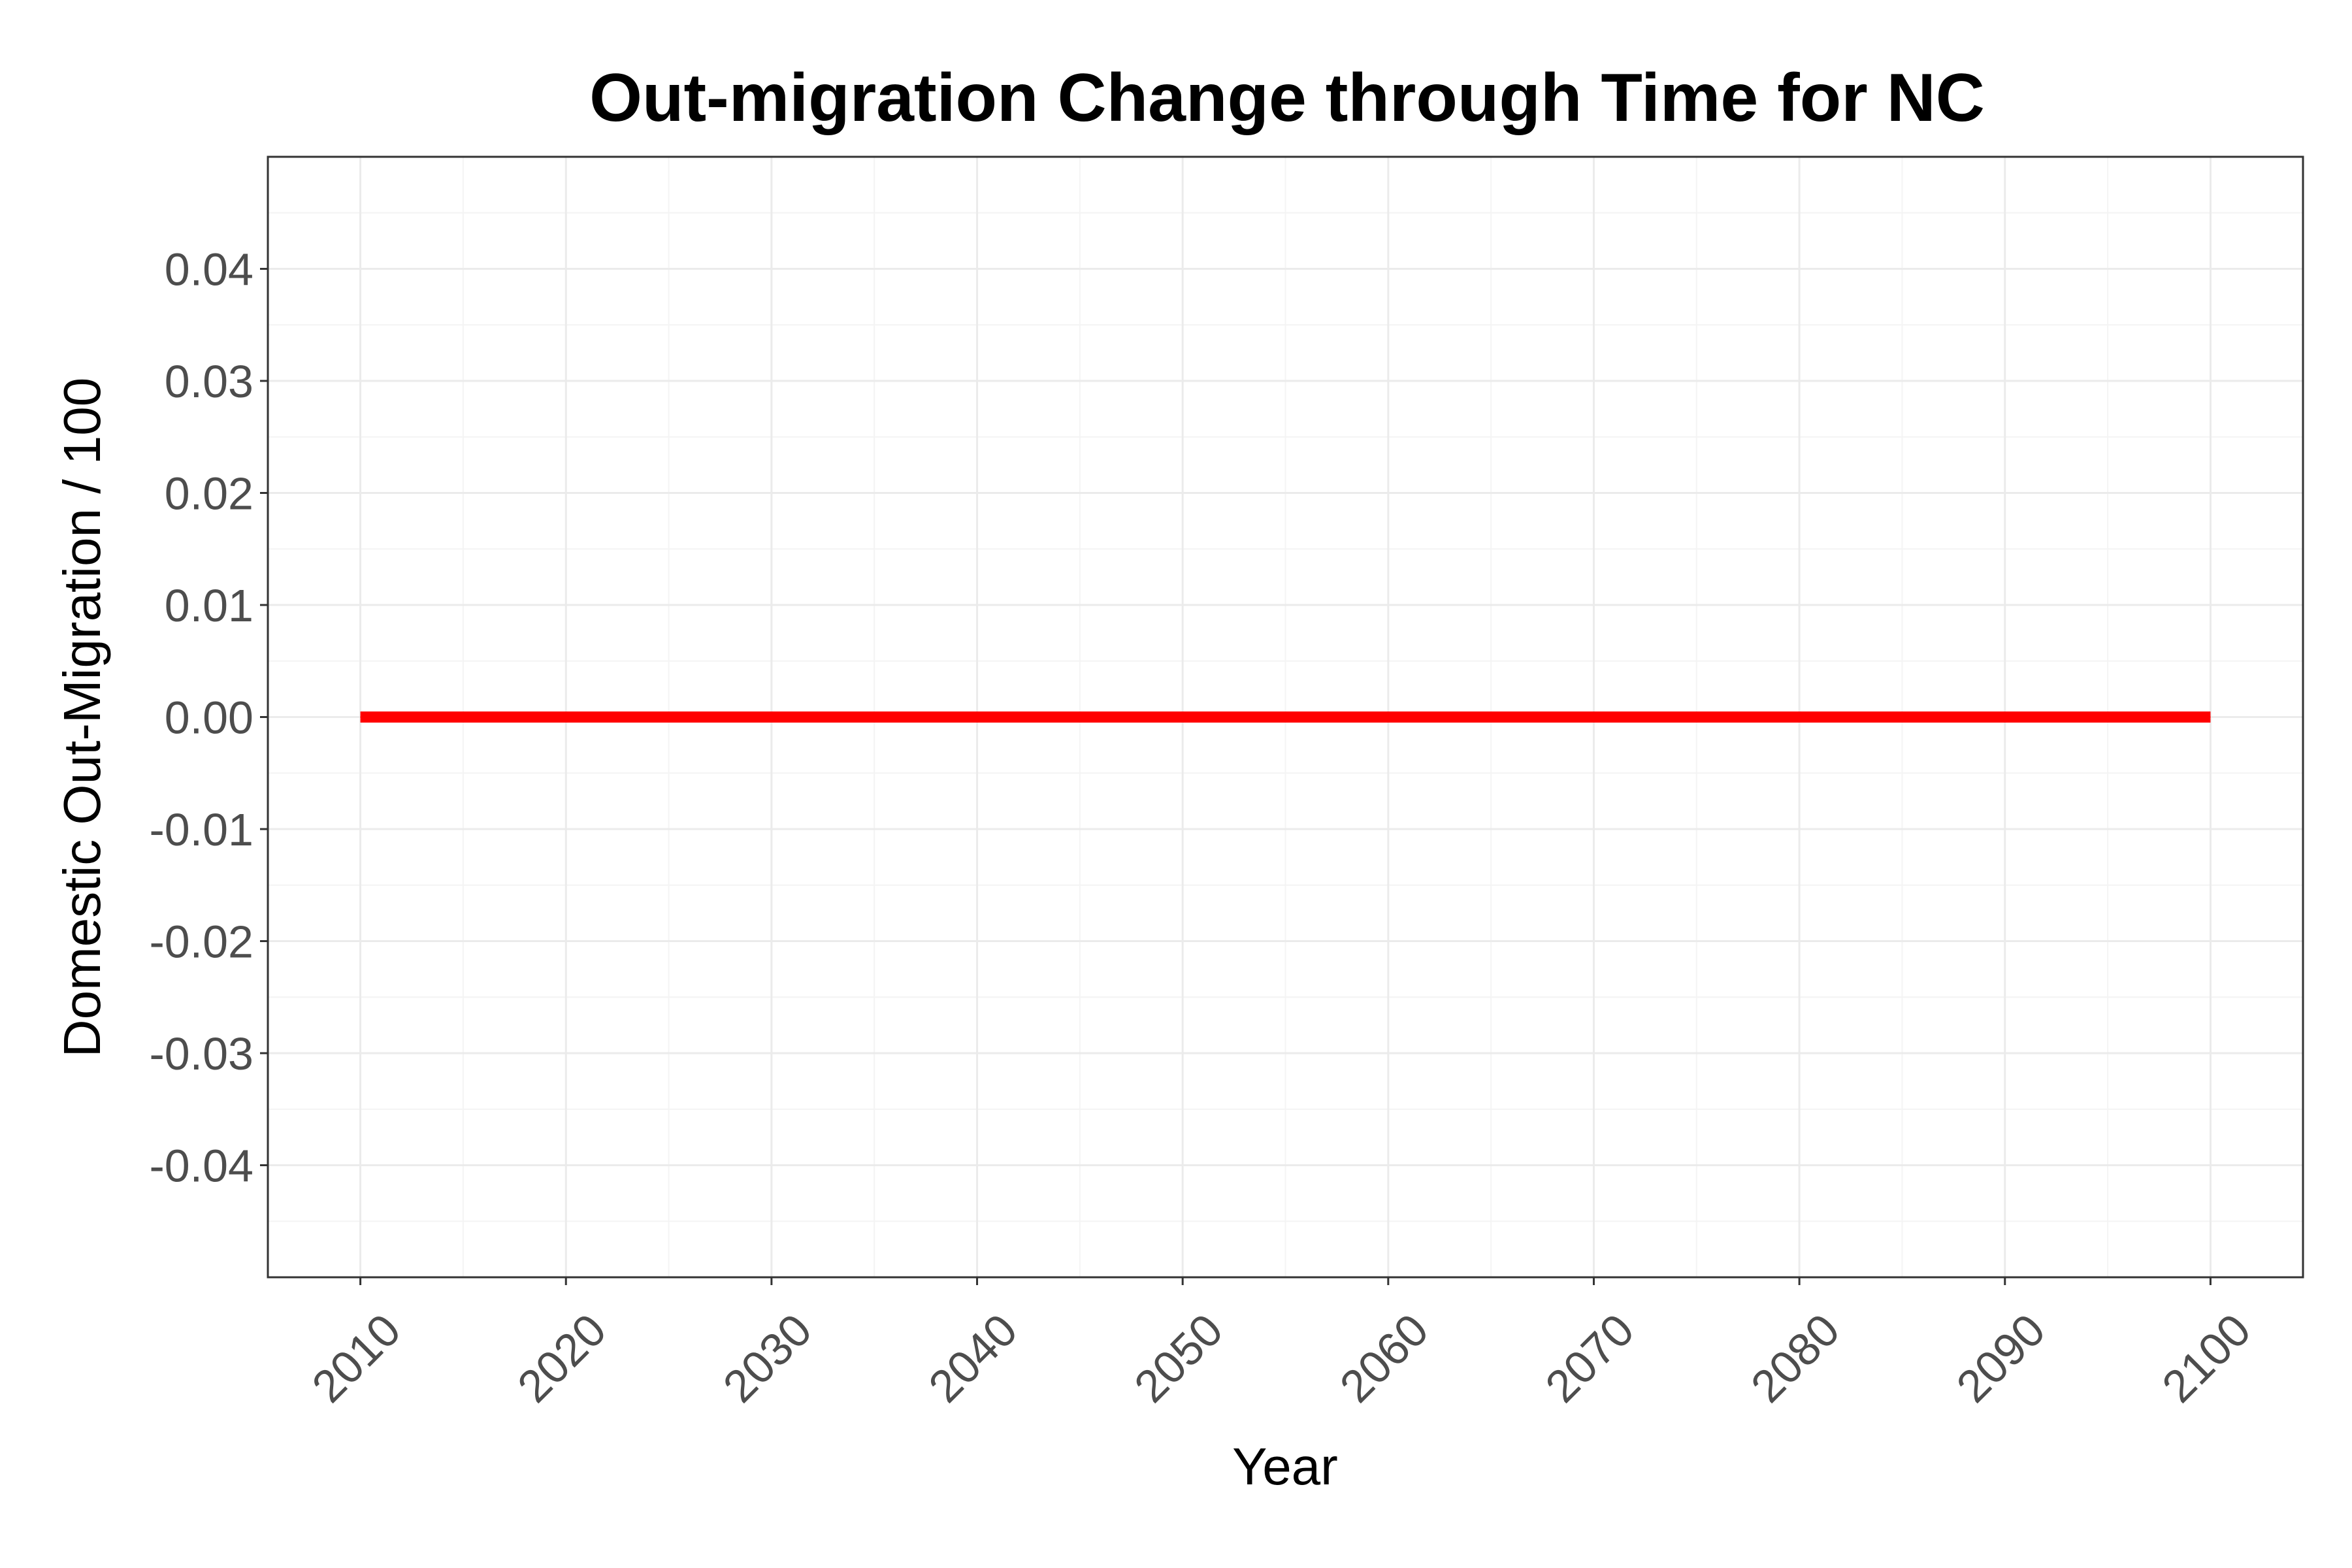 Image resolution: width=2352 pixels, height=1568 pixels. I want to click on chart-title: Out-migration Change through Time for NC, so click(1287, 98).